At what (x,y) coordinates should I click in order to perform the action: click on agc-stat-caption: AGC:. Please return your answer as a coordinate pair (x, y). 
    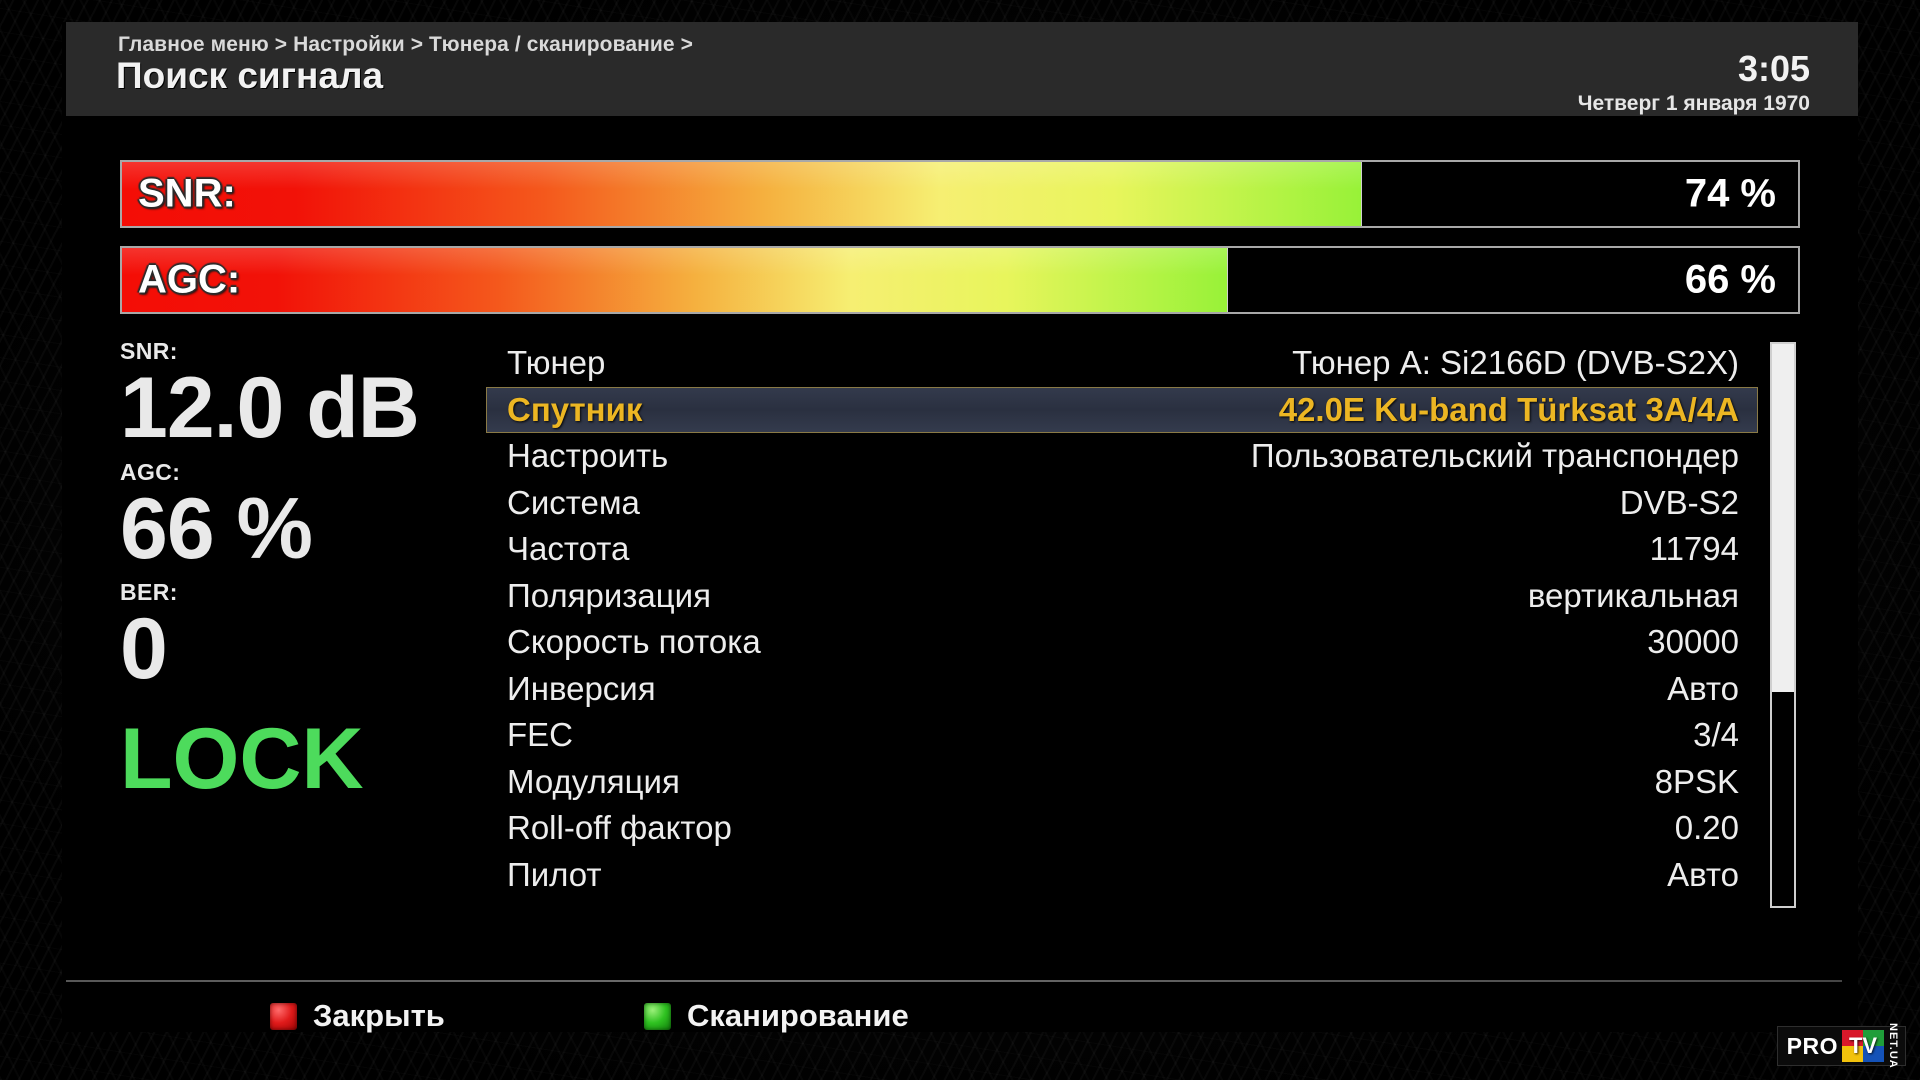
    Looking at the image, I should click on (150, 471).